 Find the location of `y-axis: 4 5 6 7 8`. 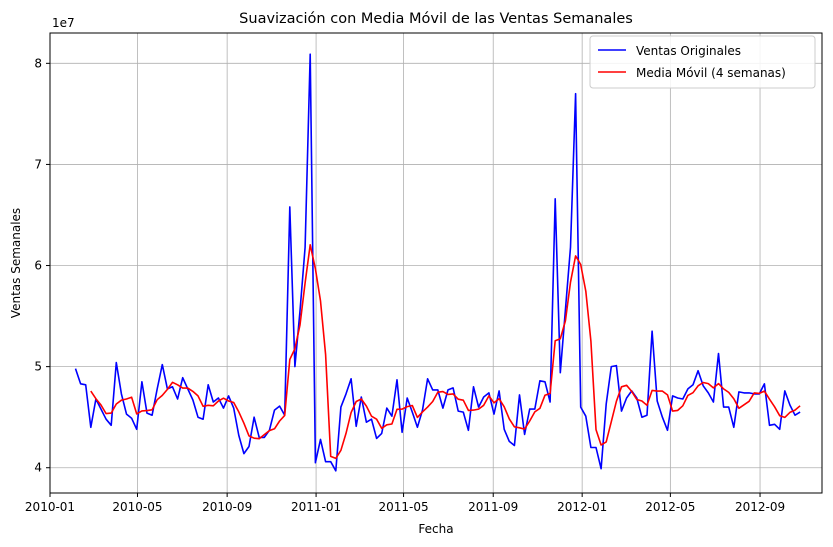

y-axis: 4 5 6 7 8 is located at coordinates (42, 265).